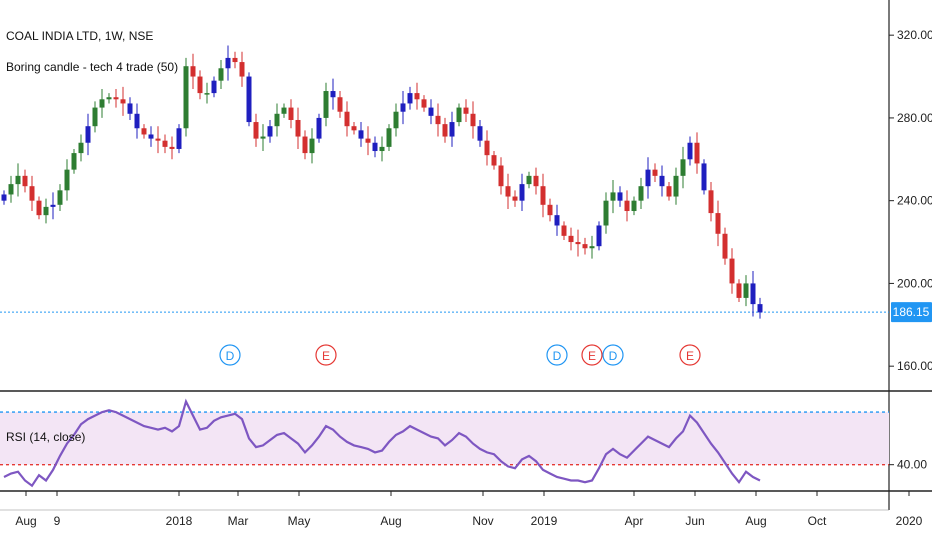 Image resolution: width=932 pixels, height=555 pixels. Describe the element at coordinates (690, 356) in the screenshot. I see `earnings-marker-label: E` at that location.